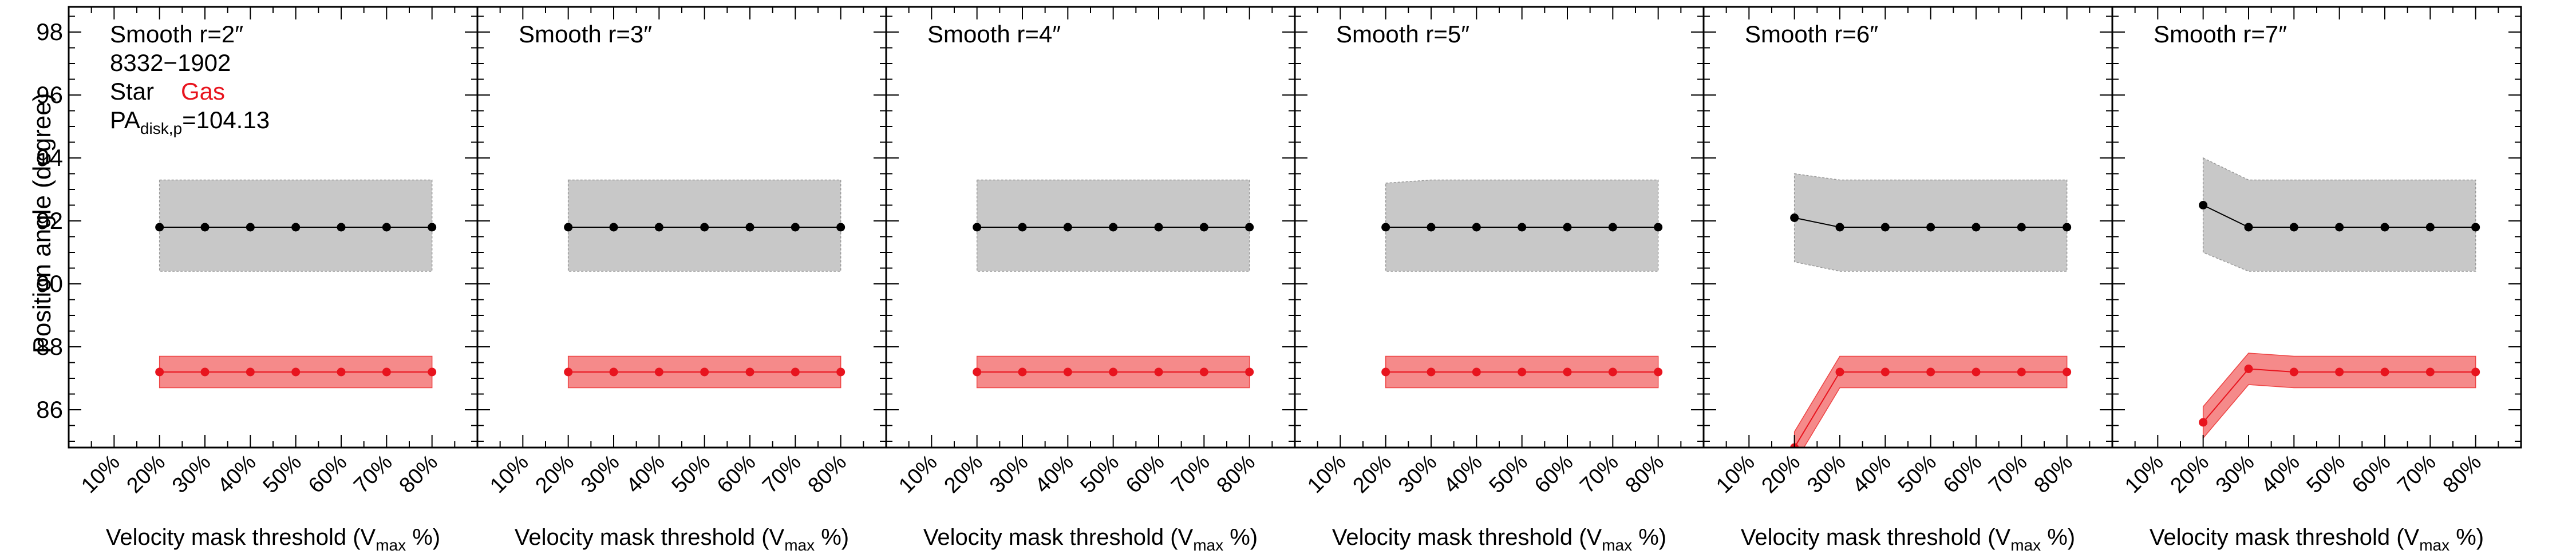 This screenshot has width=2576, height=558. I want to click on gas-error-band, so click(2339, 396).